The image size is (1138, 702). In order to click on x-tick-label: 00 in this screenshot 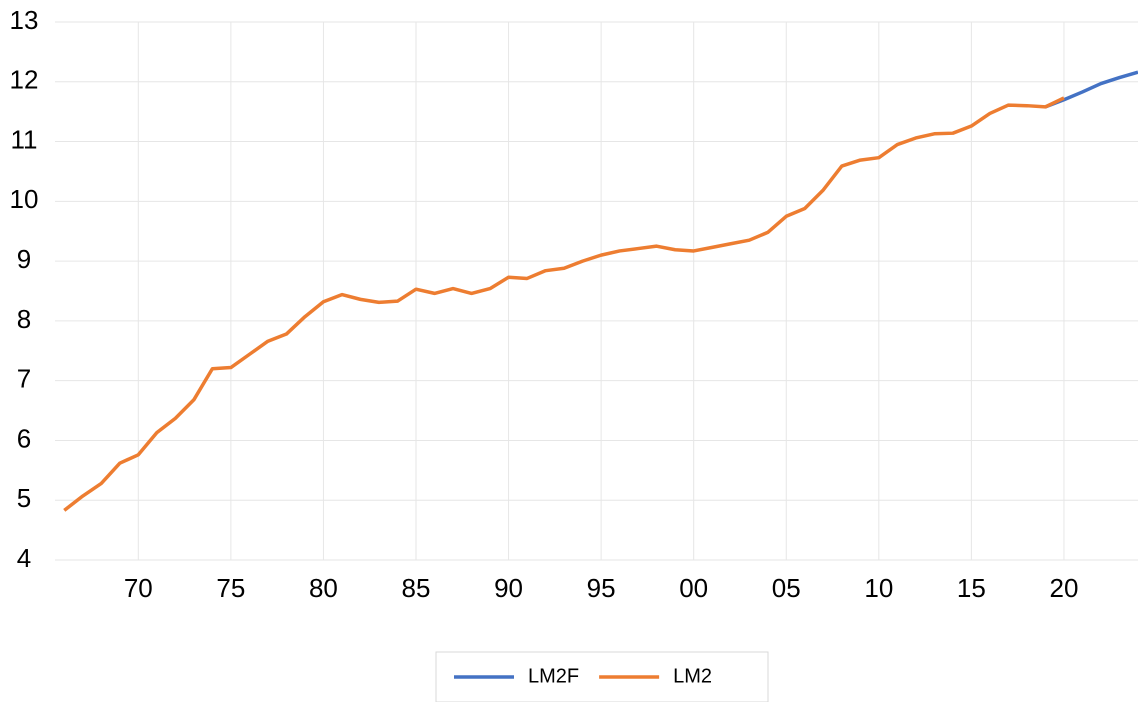, I will do `click(693, 588)`.